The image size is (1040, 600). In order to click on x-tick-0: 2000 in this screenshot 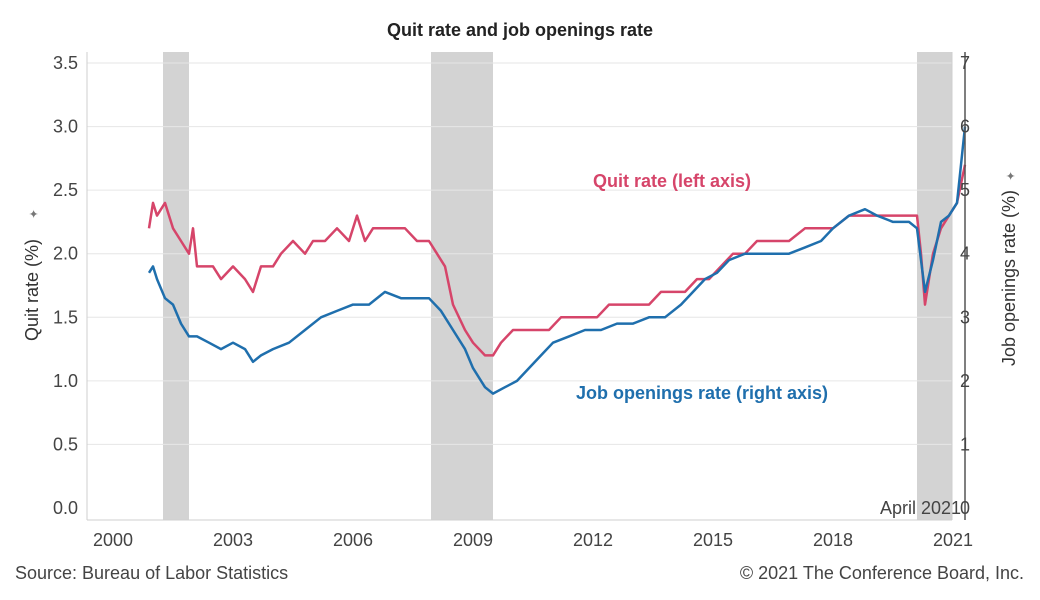, I will do `click(113, 540)`.